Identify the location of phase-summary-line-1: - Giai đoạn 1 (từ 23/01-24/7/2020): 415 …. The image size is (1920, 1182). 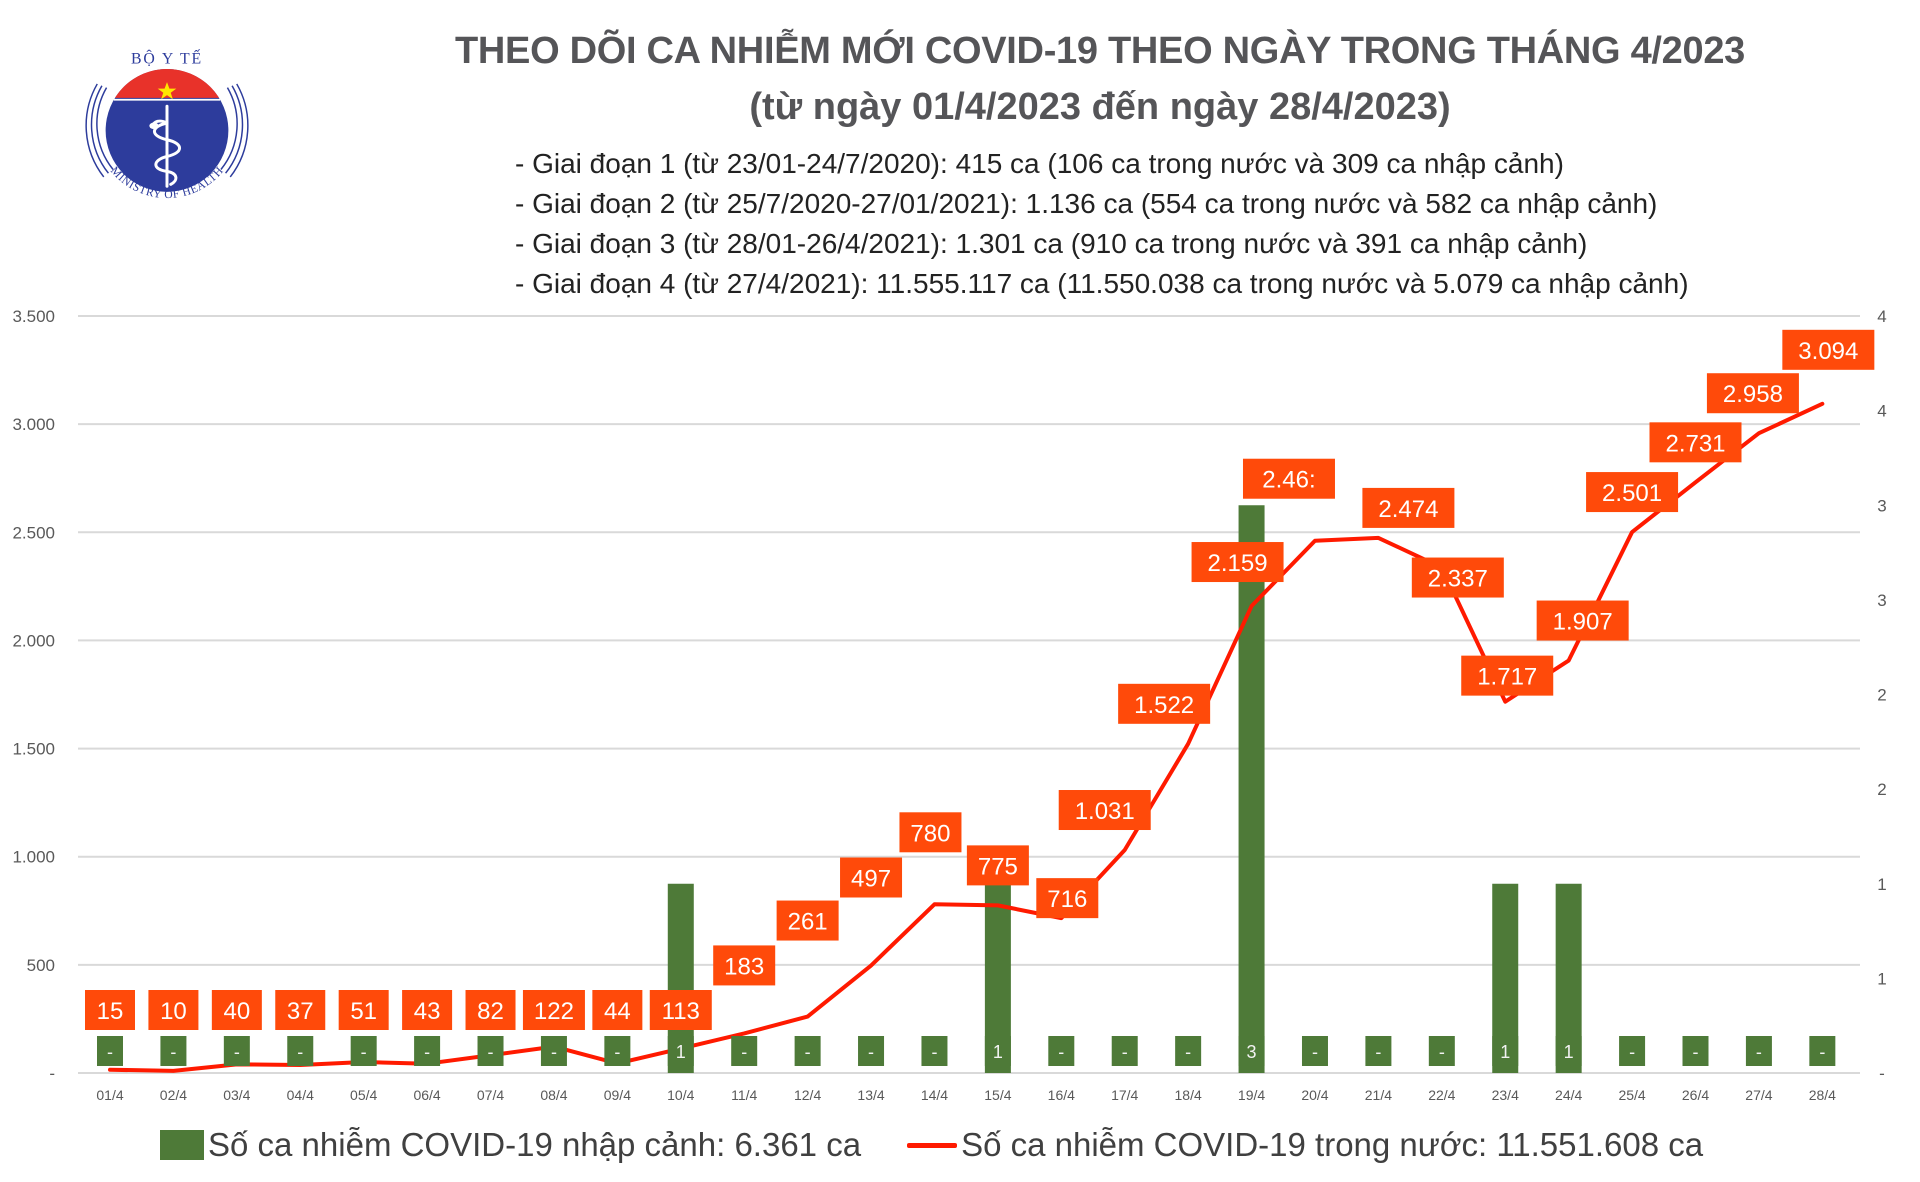
(1039, 163).